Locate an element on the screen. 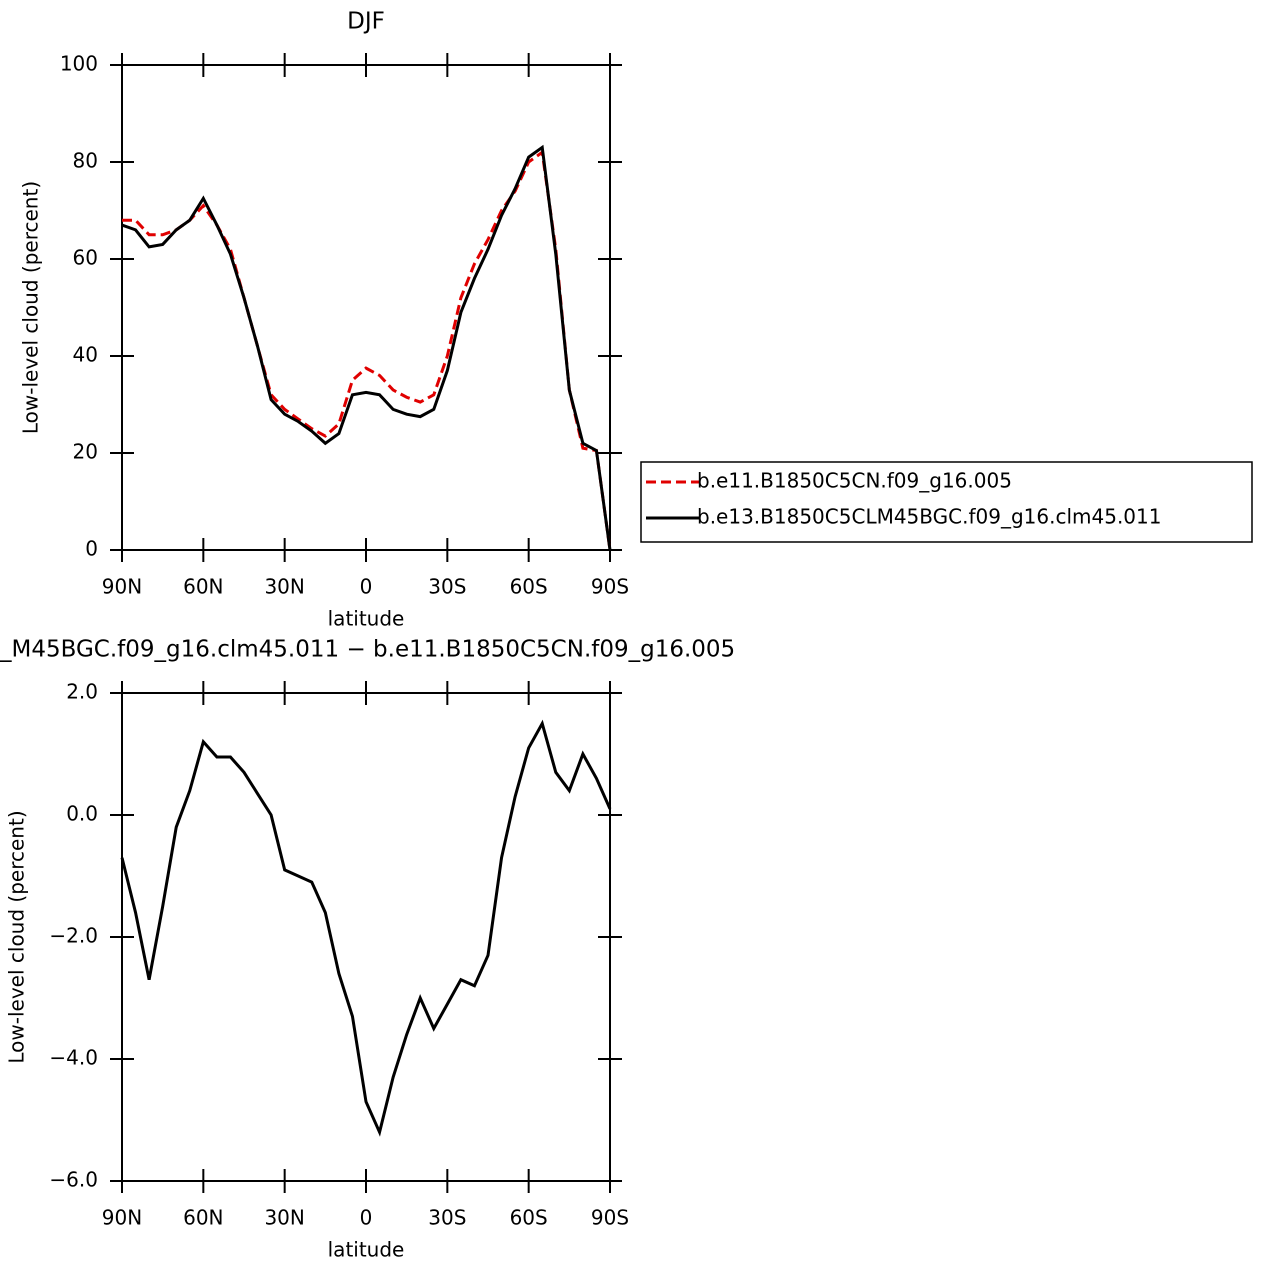 The height and width of the screenshot is (1269, 1272). legend-box is located at coordinates (946, 502).